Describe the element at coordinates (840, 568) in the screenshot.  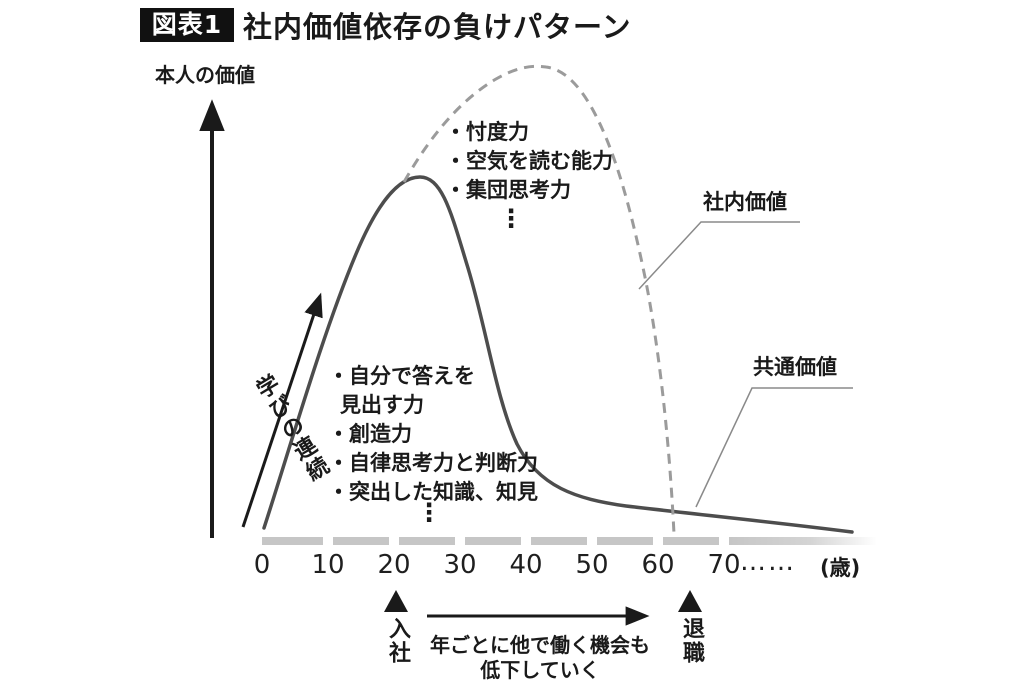
I see `x-axis-unit-label: (歳)` at that location.